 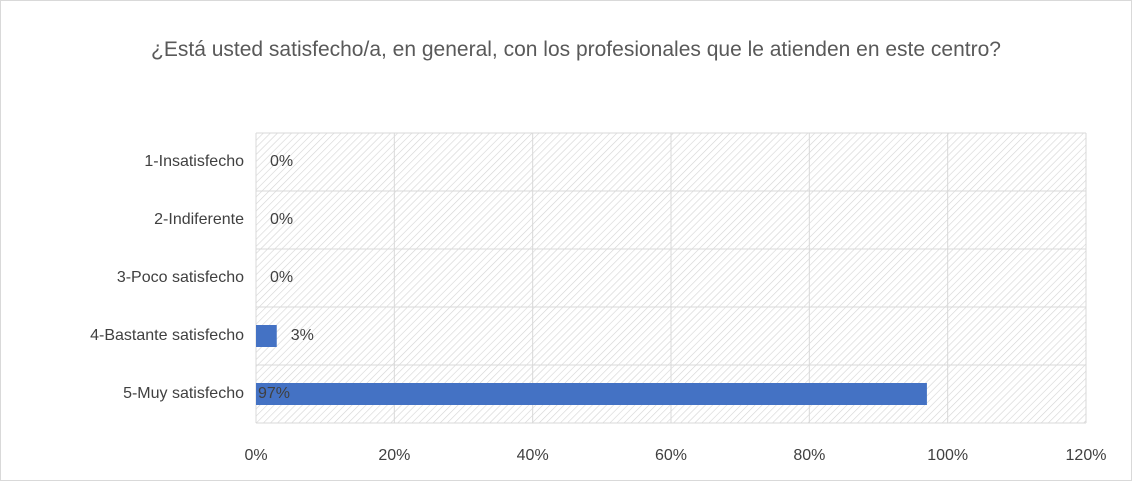 What do you see at coordinates (671, 455) in the screenshot?
I see `x-tick-label: 60%` at bounding box center [671, 455].